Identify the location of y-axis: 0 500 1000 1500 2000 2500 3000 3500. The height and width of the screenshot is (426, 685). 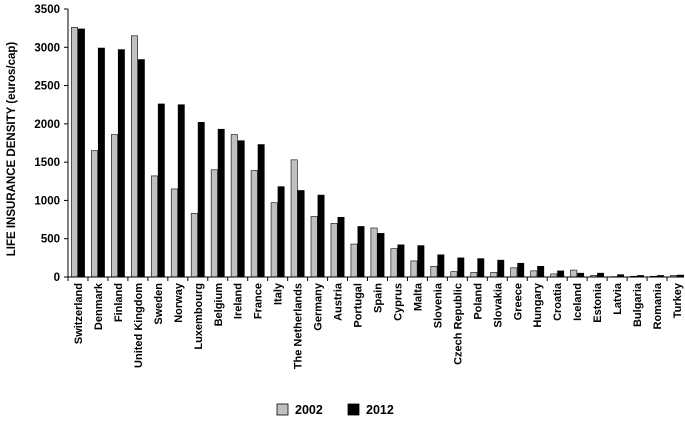
(51, 144).